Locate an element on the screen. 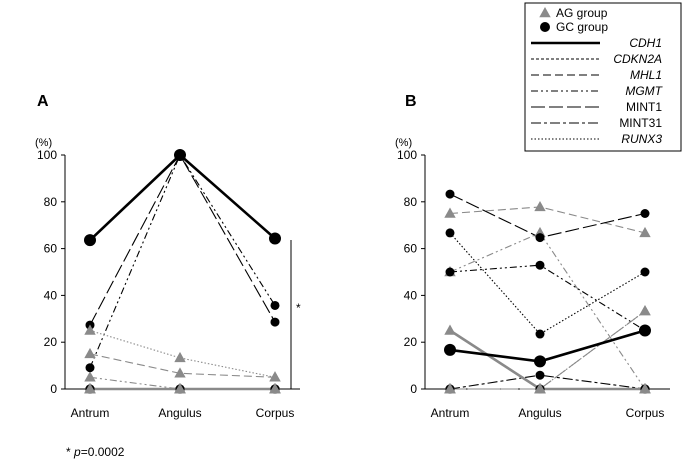 The image size is (685, 464). footnote-p: p is located at coordinates (77, 452).